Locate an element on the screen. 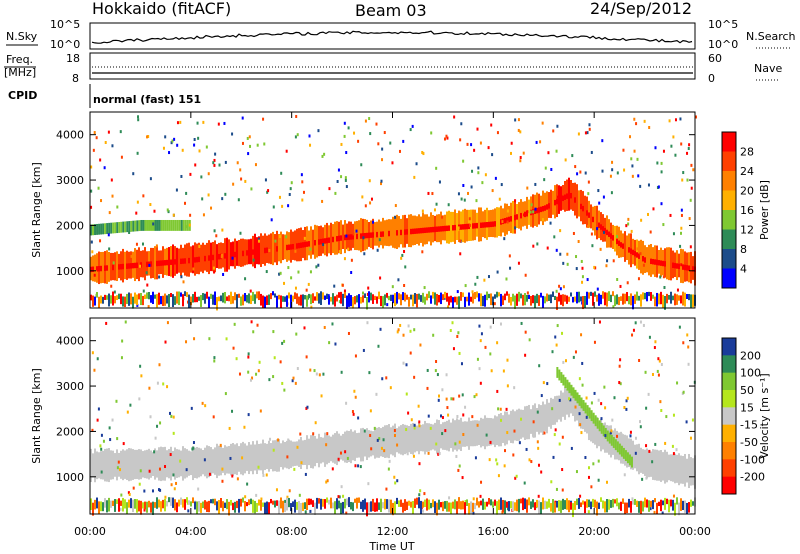 The width and height of the screenshot is (800, 554). nsky-tick-top: 10^5 is located at coordinates (65, 24).